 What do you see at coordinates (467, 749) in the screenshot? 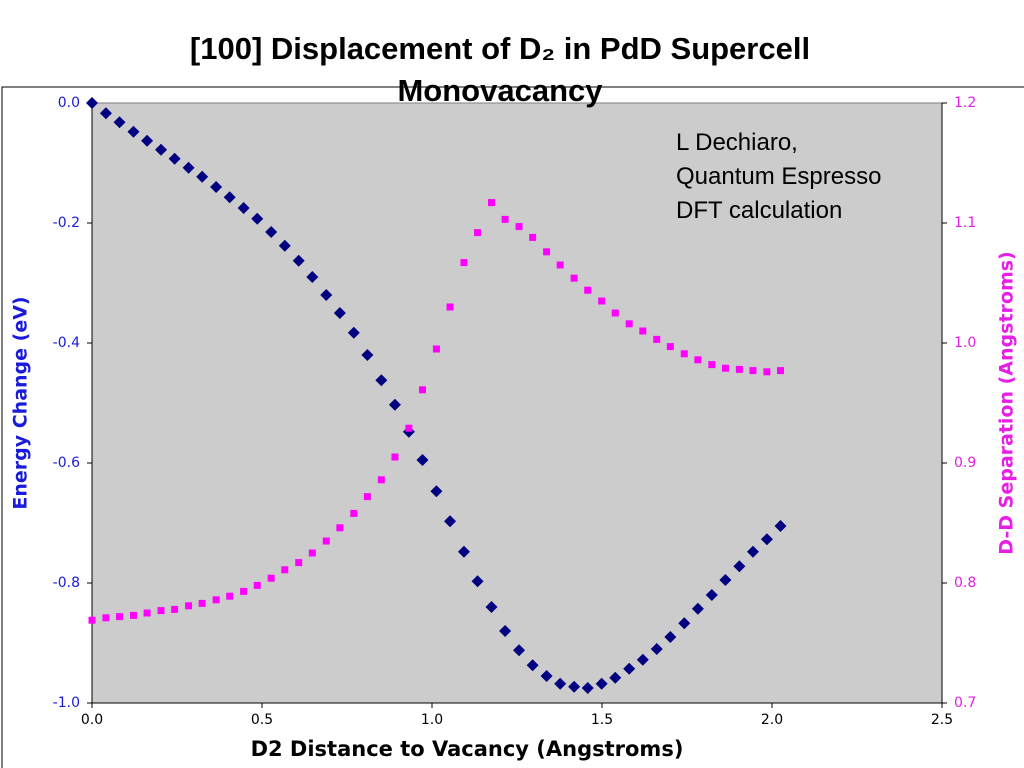
I see `x-axis-label: D2 Distance to Vacancy (Angstroms)` at bounding box center [467, 749].